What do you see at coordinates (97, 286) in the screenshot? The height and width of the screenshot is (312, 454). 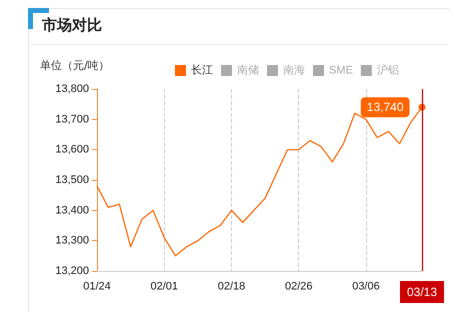 I see `x-tick-label: 01/24` at bounding box center [97, 286].